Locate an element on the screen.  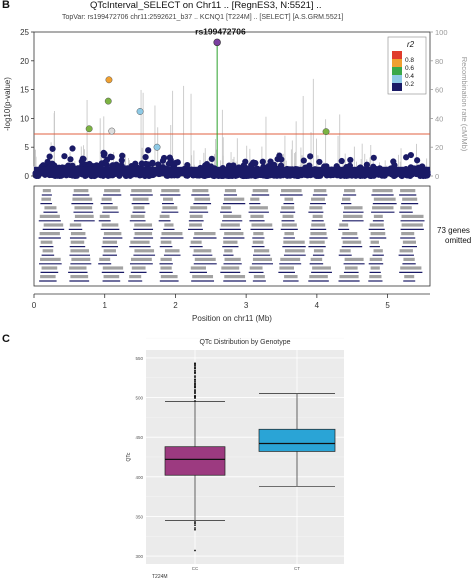
ld-legend-label: 0.6 is located at coordinates (409, 68).